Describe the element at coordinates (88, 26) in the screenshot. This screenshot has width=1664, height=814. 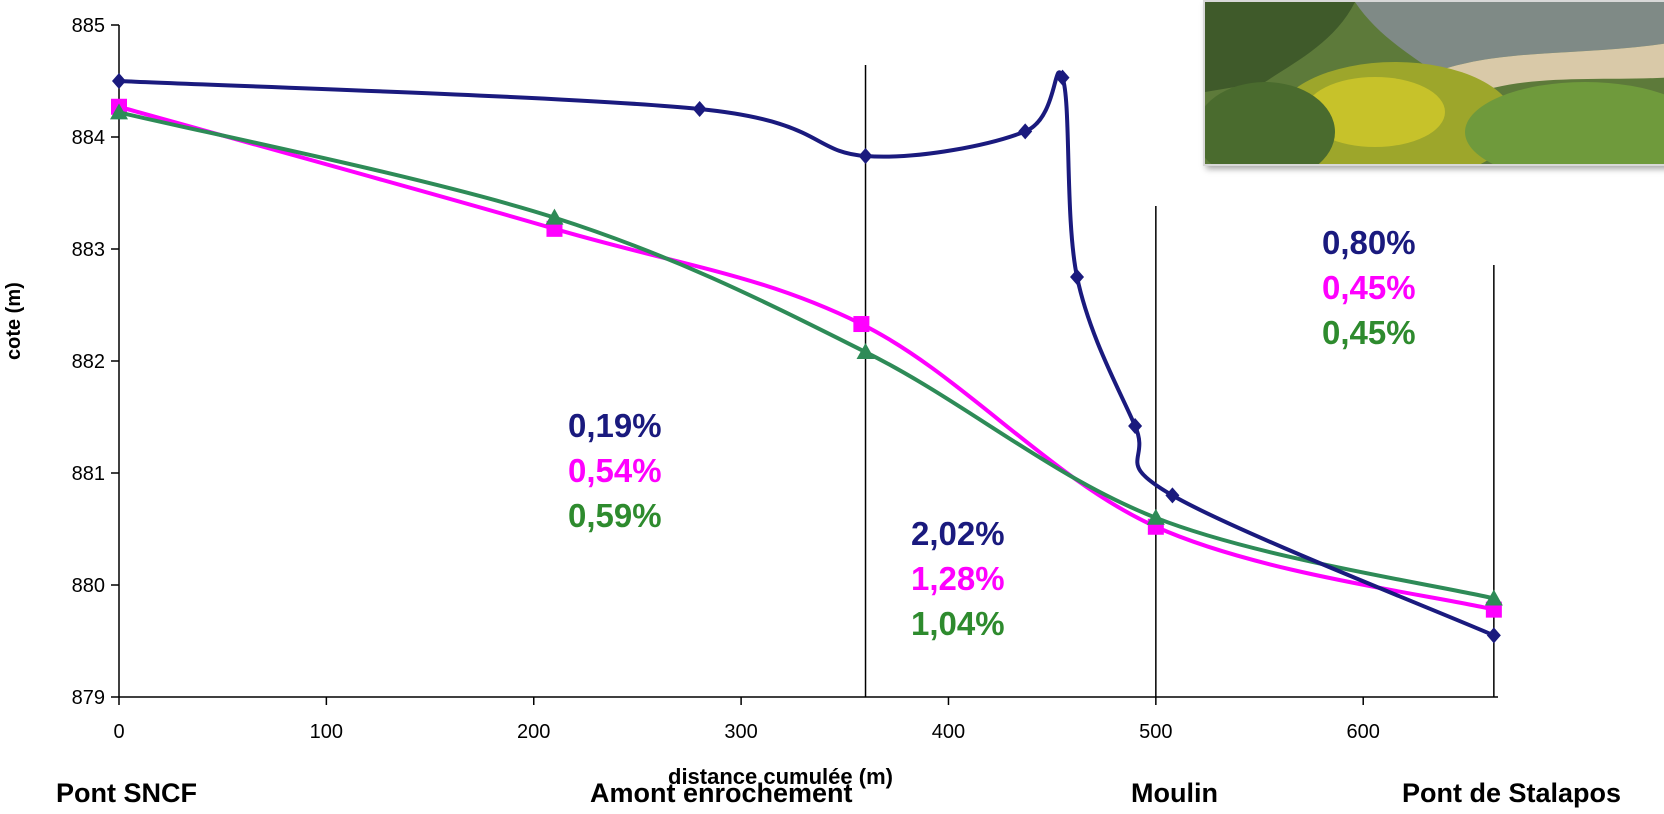
I see `y-tick-label: 885` at that location.